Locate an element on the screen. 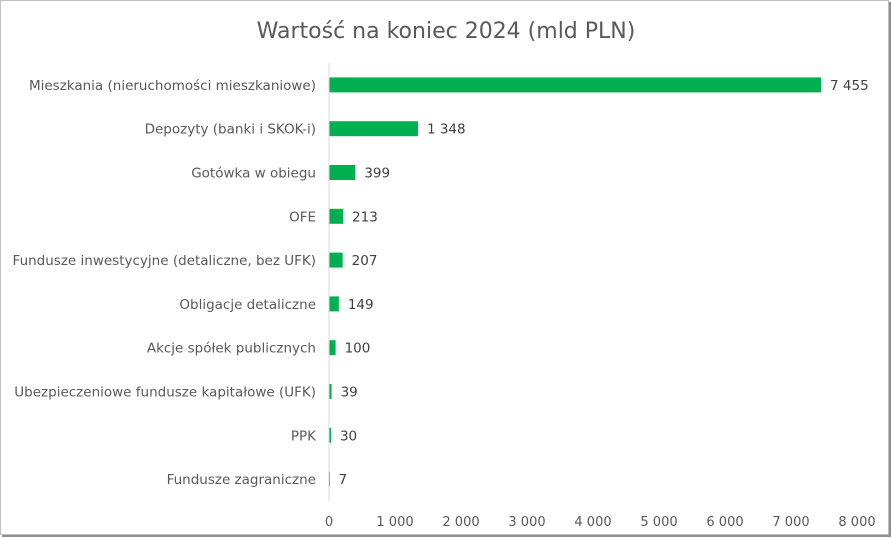 The height and width of the screenshot is (538, 892). x-tick-label: 6 000 is located at coordinates (724, 522).